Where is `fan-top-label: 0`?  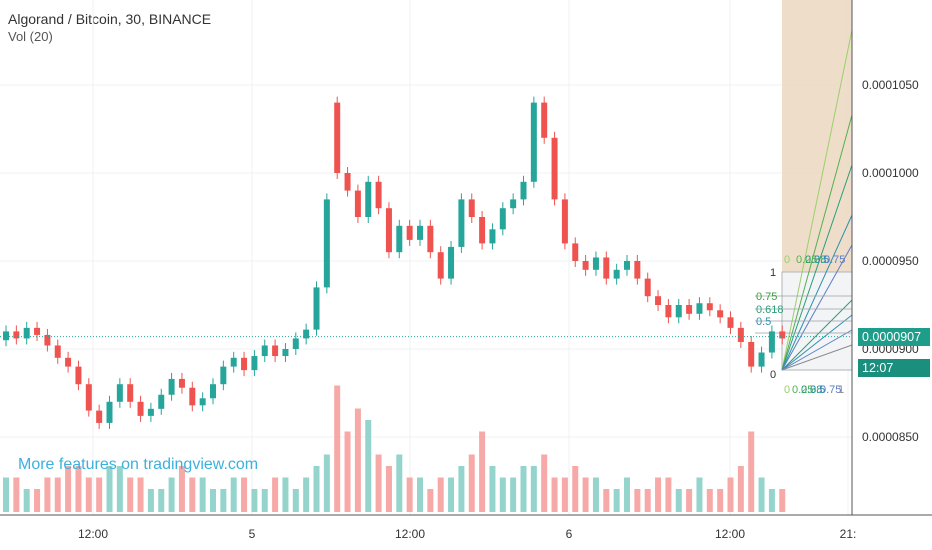 fan-top-label: 0 is located at coordinates (787, 260).